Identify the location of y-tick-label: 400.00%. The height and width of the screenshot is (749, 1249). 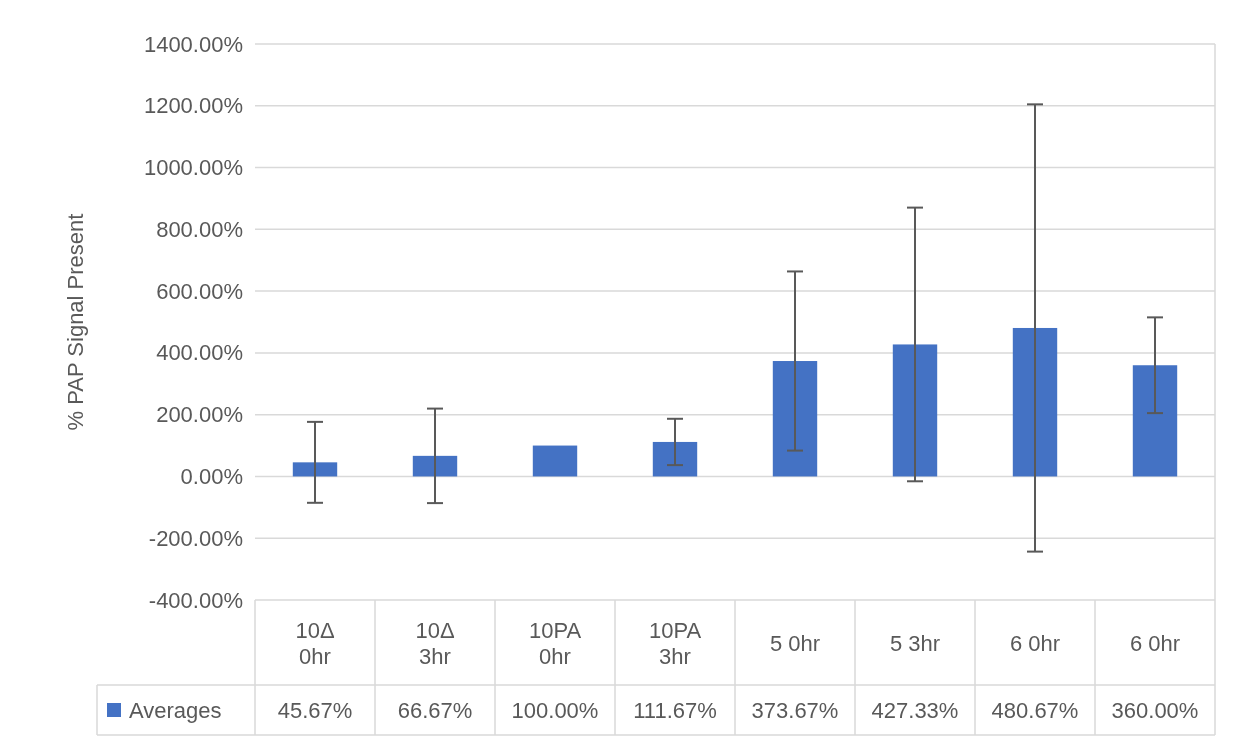
(199, 353).